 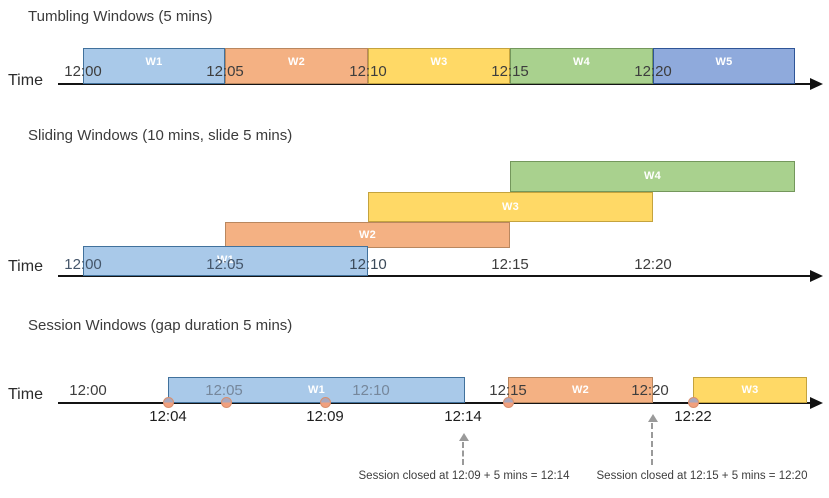 I want to click on tumbling-tick-1200: 12:00, so click(x=83, y=71).